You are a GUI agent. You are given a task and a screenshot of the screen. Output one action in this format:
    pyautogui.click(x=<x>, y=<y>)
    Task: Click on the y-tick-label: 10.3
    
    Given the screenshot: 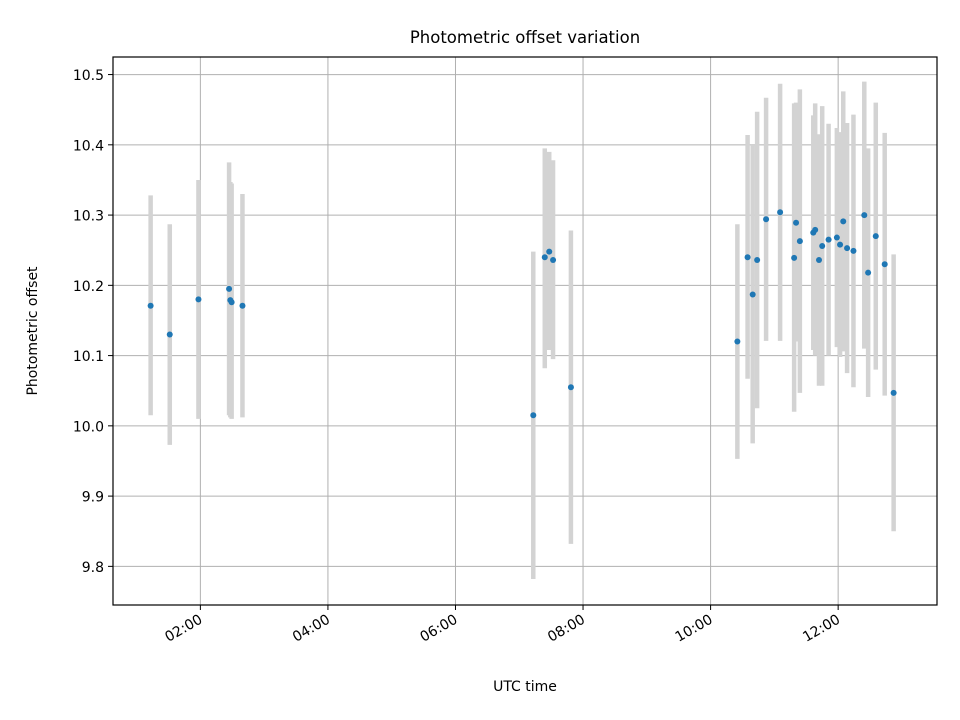 What is the action you would take?
    pyautogui.click(x=88, y=217)
    